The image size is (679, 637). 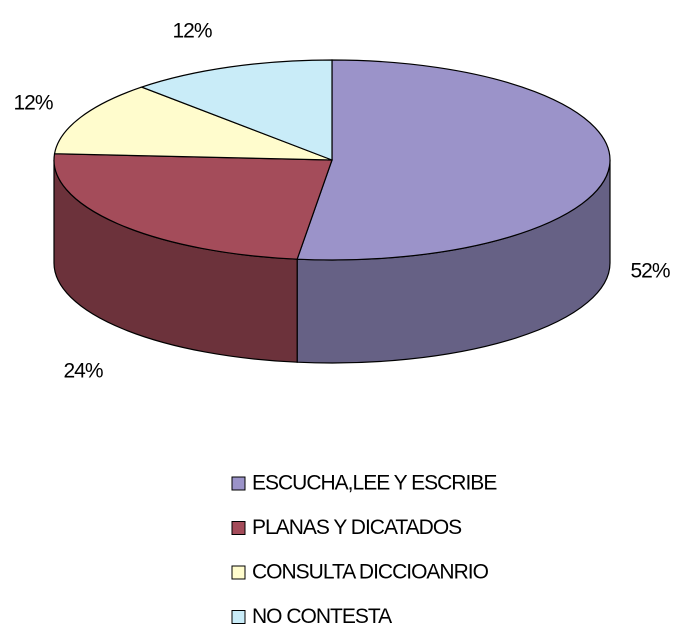 What do you see at coordinates (649, 271) in the screenshot?
I see `value-label: 52%` at bounding box center [649, 271].